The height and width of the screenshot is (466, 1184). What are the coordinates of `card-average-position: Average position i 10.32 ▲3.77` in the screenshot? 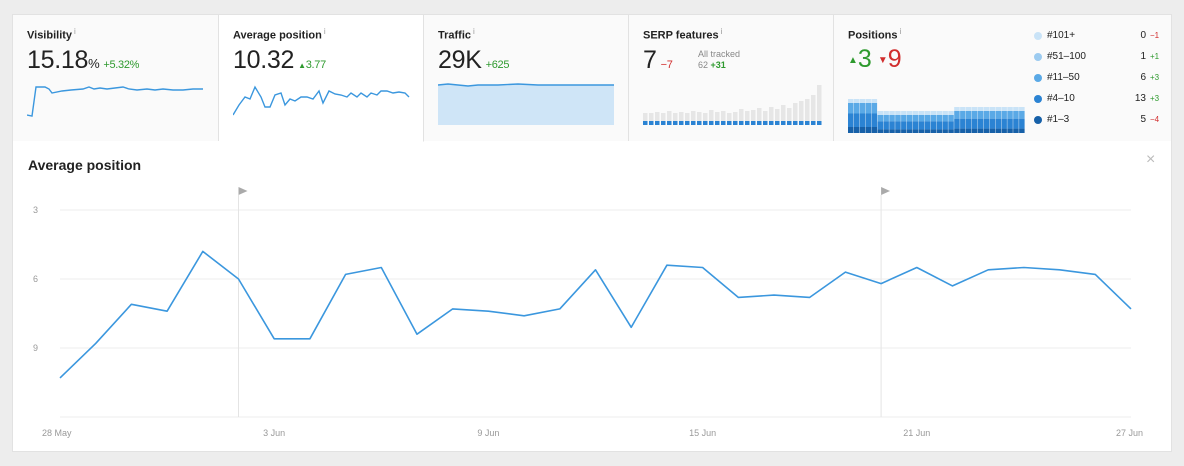 It's located at (321, 78).